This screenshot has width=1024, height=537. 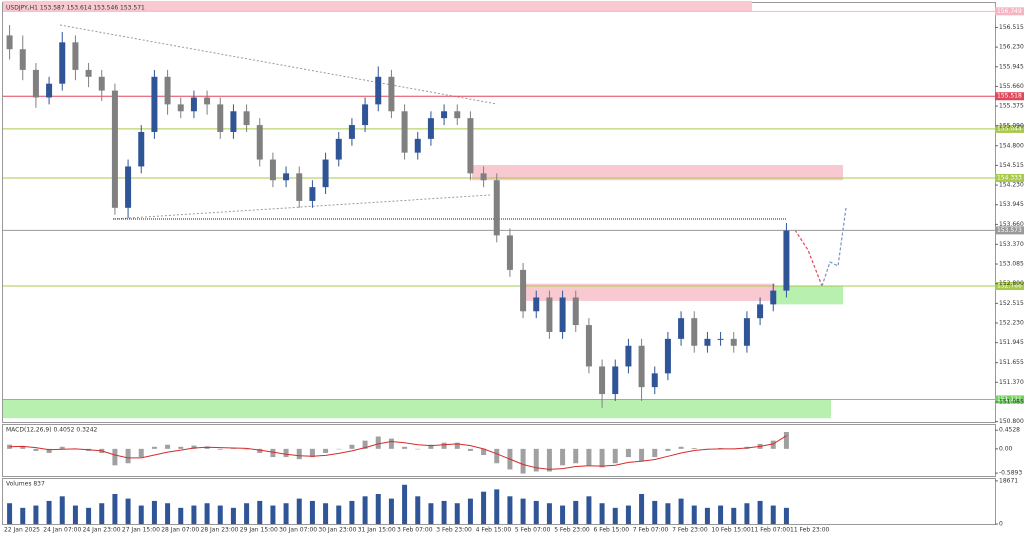 I want to click on y-tick-label: 152.800, so click(x=1011, y=283).